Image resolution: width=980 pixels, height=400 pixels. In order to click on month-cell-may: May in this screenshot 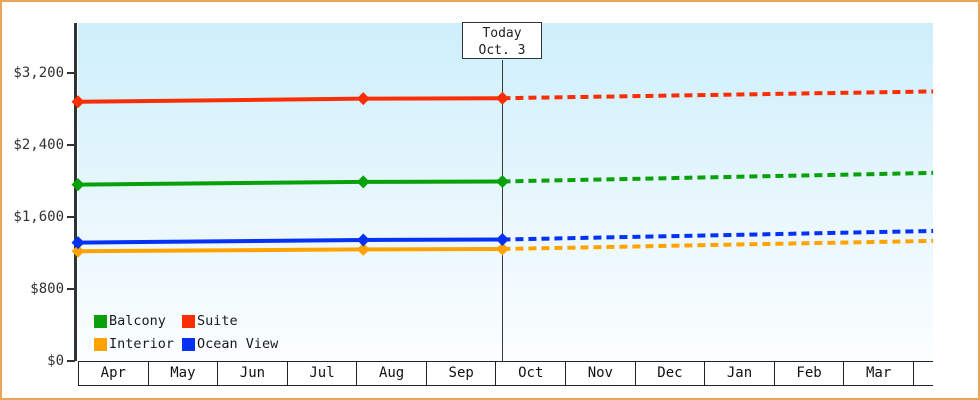, I will do `click(183, 373)`.